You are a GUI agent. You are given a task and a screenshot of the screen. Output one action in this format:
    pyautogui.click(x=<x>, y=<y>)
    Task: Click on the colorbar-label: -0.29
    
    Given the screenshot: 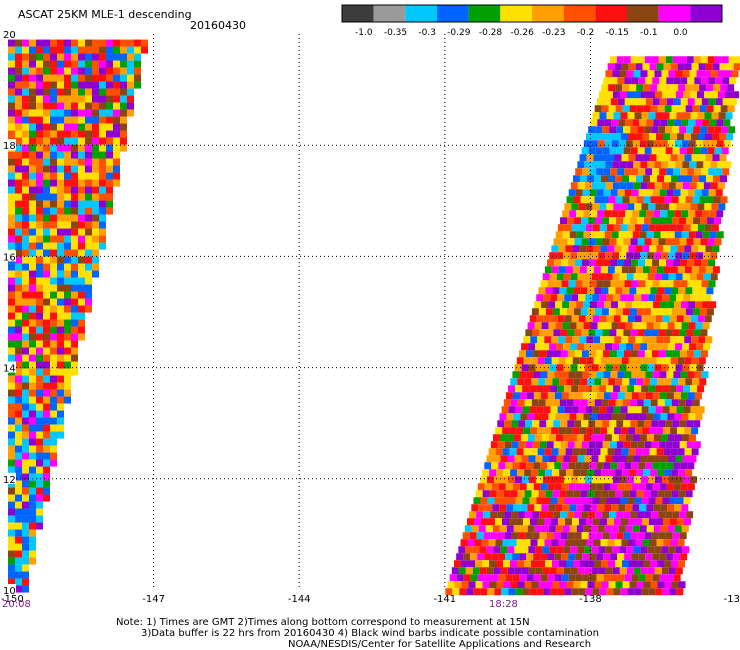 What is the action you would take?
    pyautogui.click(x=459, y=33)
    